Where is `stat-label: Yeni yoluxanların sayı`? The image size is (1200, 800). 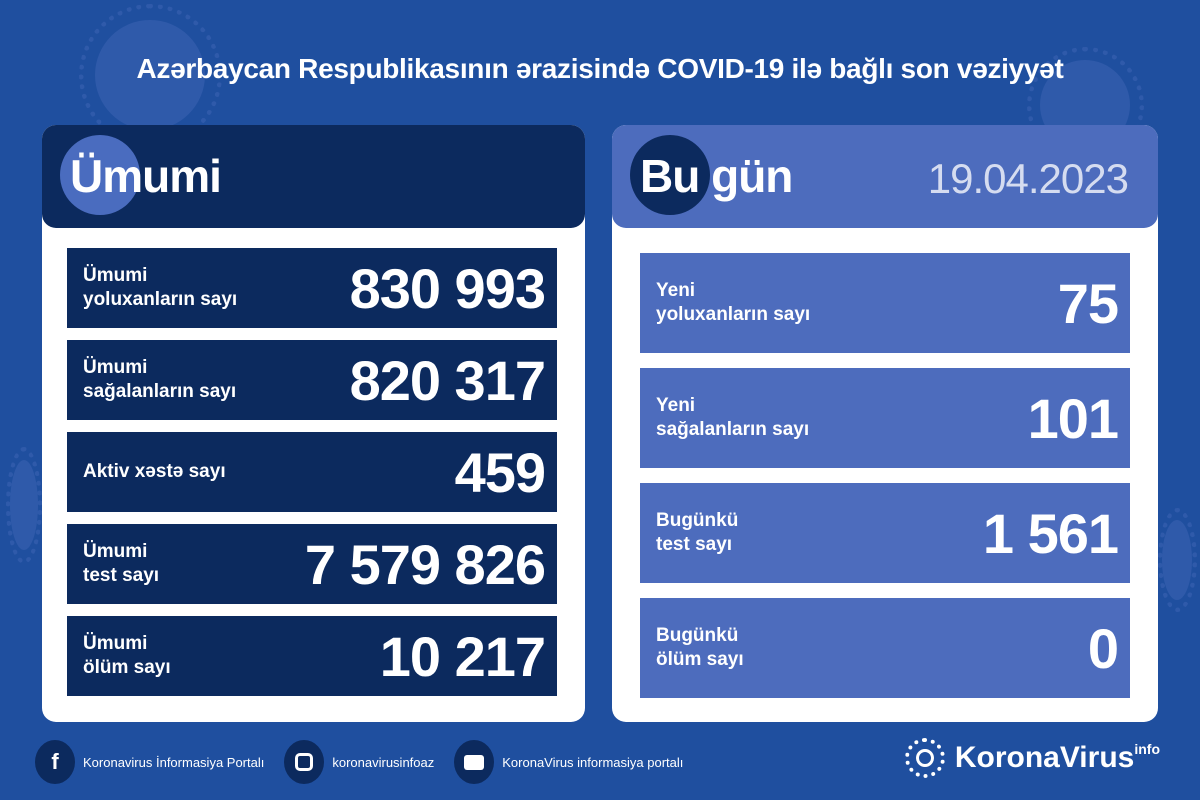 stat-label: Yeni yoluxanların sayı is located at coordinates (733, 302).